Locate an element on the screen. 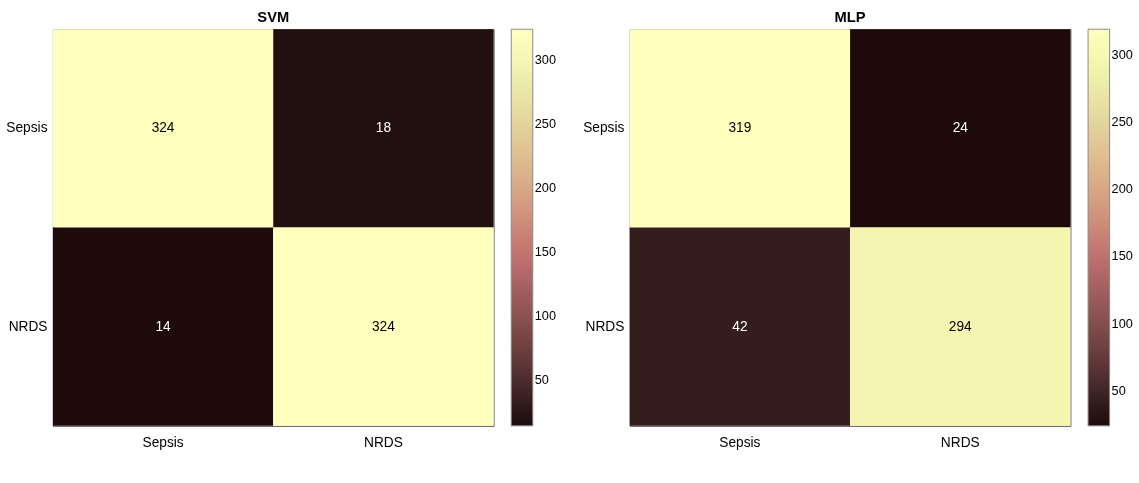 The height and width of the screenshot is (483, 1139). data-label: 24 is located at coordinates (960, 128).